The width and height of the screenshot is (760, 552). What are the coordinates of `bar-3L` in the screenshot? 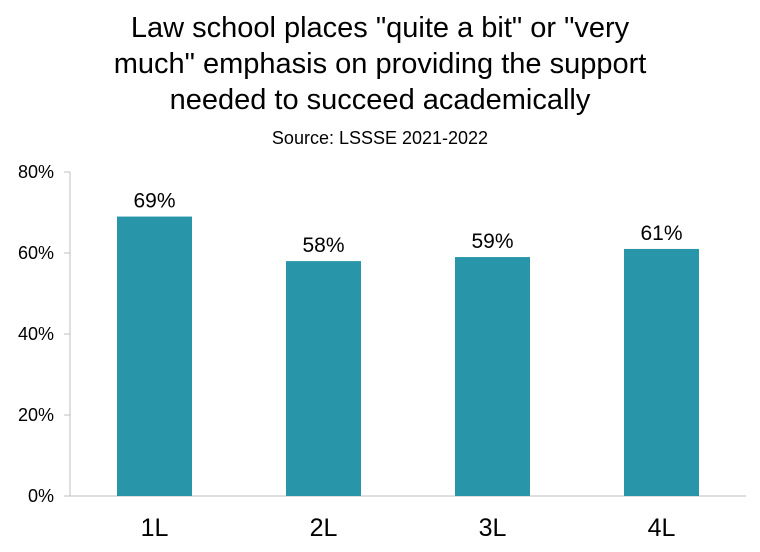 It's located at (492, 376).